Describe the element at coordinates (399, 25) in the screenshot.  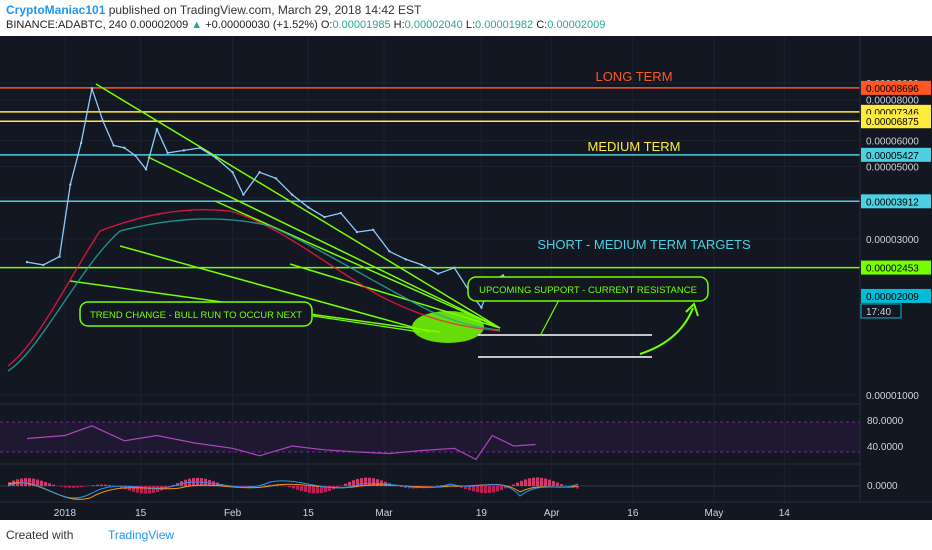
I see `high-label: H:` at that location.